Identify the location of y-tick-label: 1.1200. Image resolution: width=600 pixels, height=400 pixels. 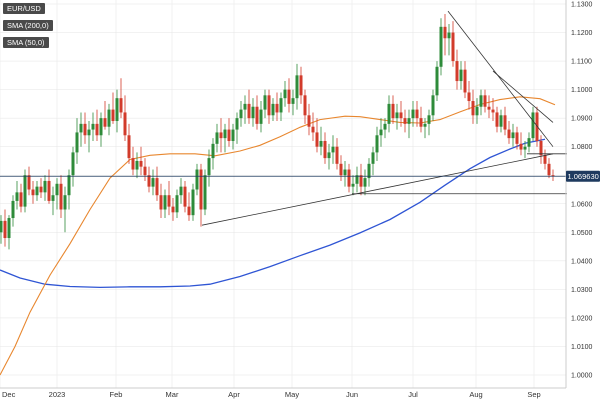
(582, 33).